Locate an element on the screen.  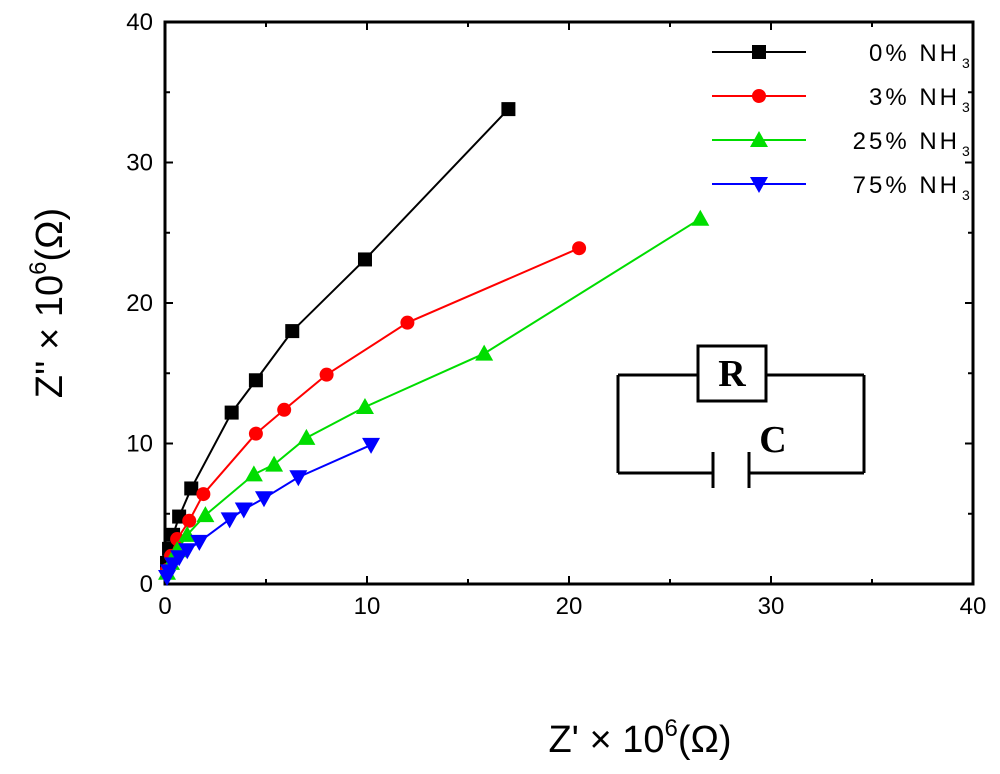
y-axis-label-text: Z'' × 10 is located at coordinates (50, 336).